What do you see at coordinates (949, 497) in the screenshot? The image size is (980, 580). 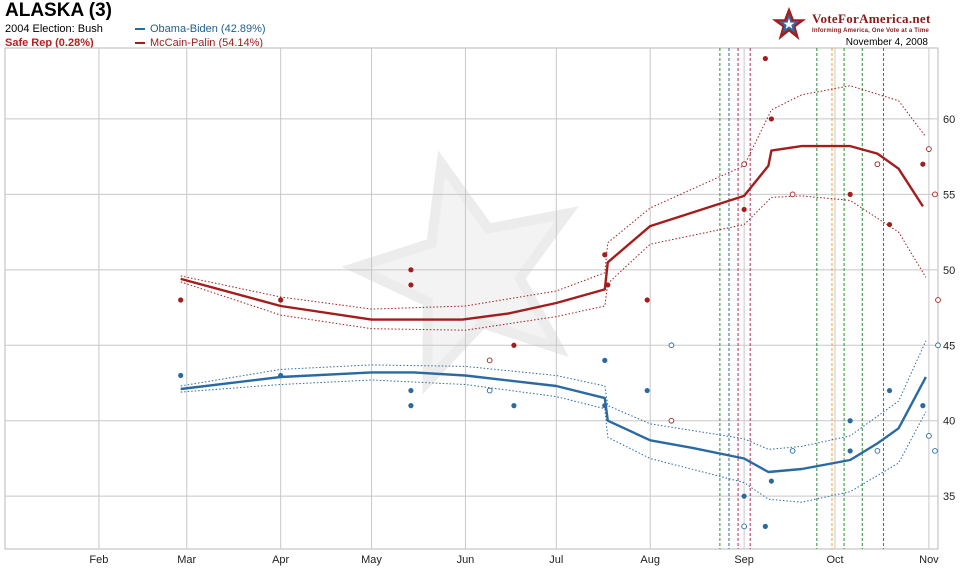 I see `y-tick-label: 35` at bounding box center [949, 497].